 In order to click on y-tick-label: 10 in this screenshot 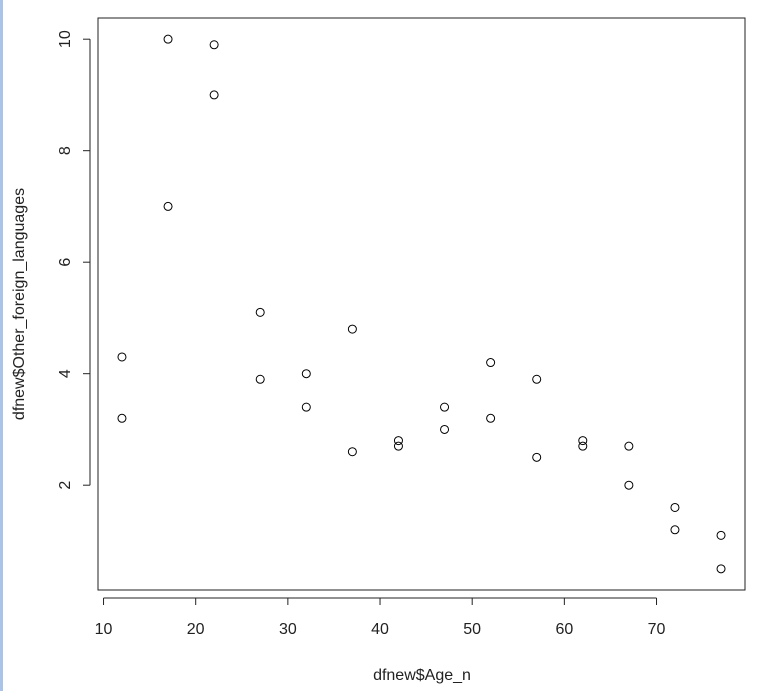, I will do `click(65, 39)`.